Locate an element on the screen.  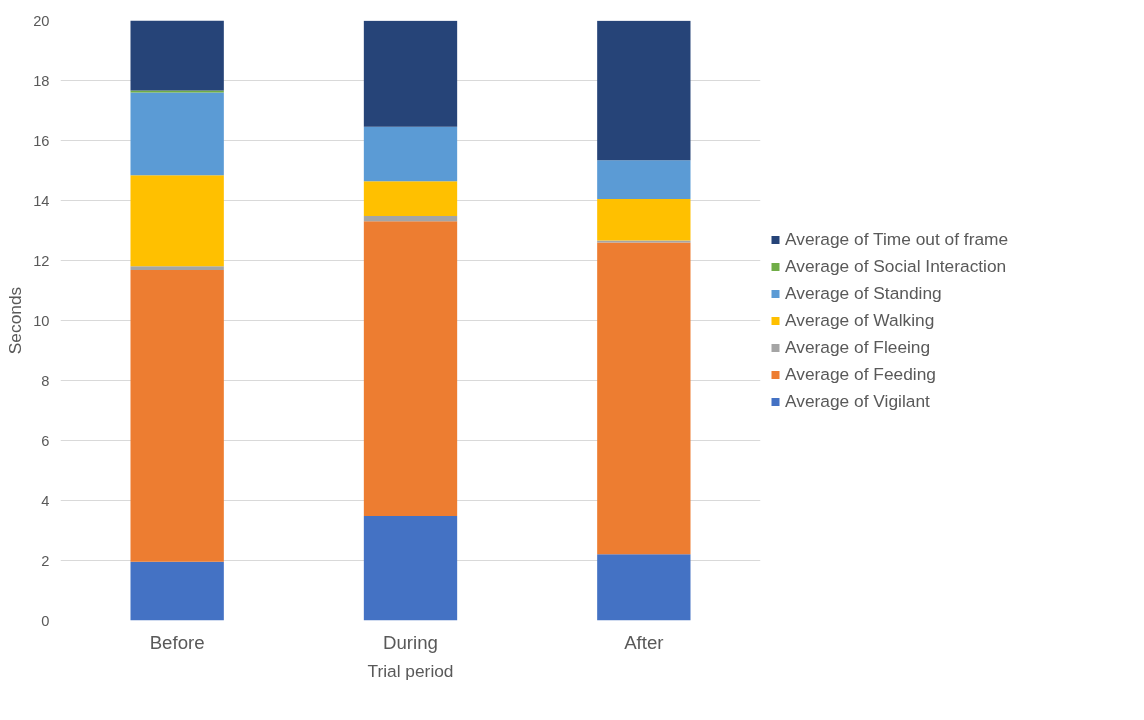
y-tick-label: 6 is located at coordinates (45, 440).